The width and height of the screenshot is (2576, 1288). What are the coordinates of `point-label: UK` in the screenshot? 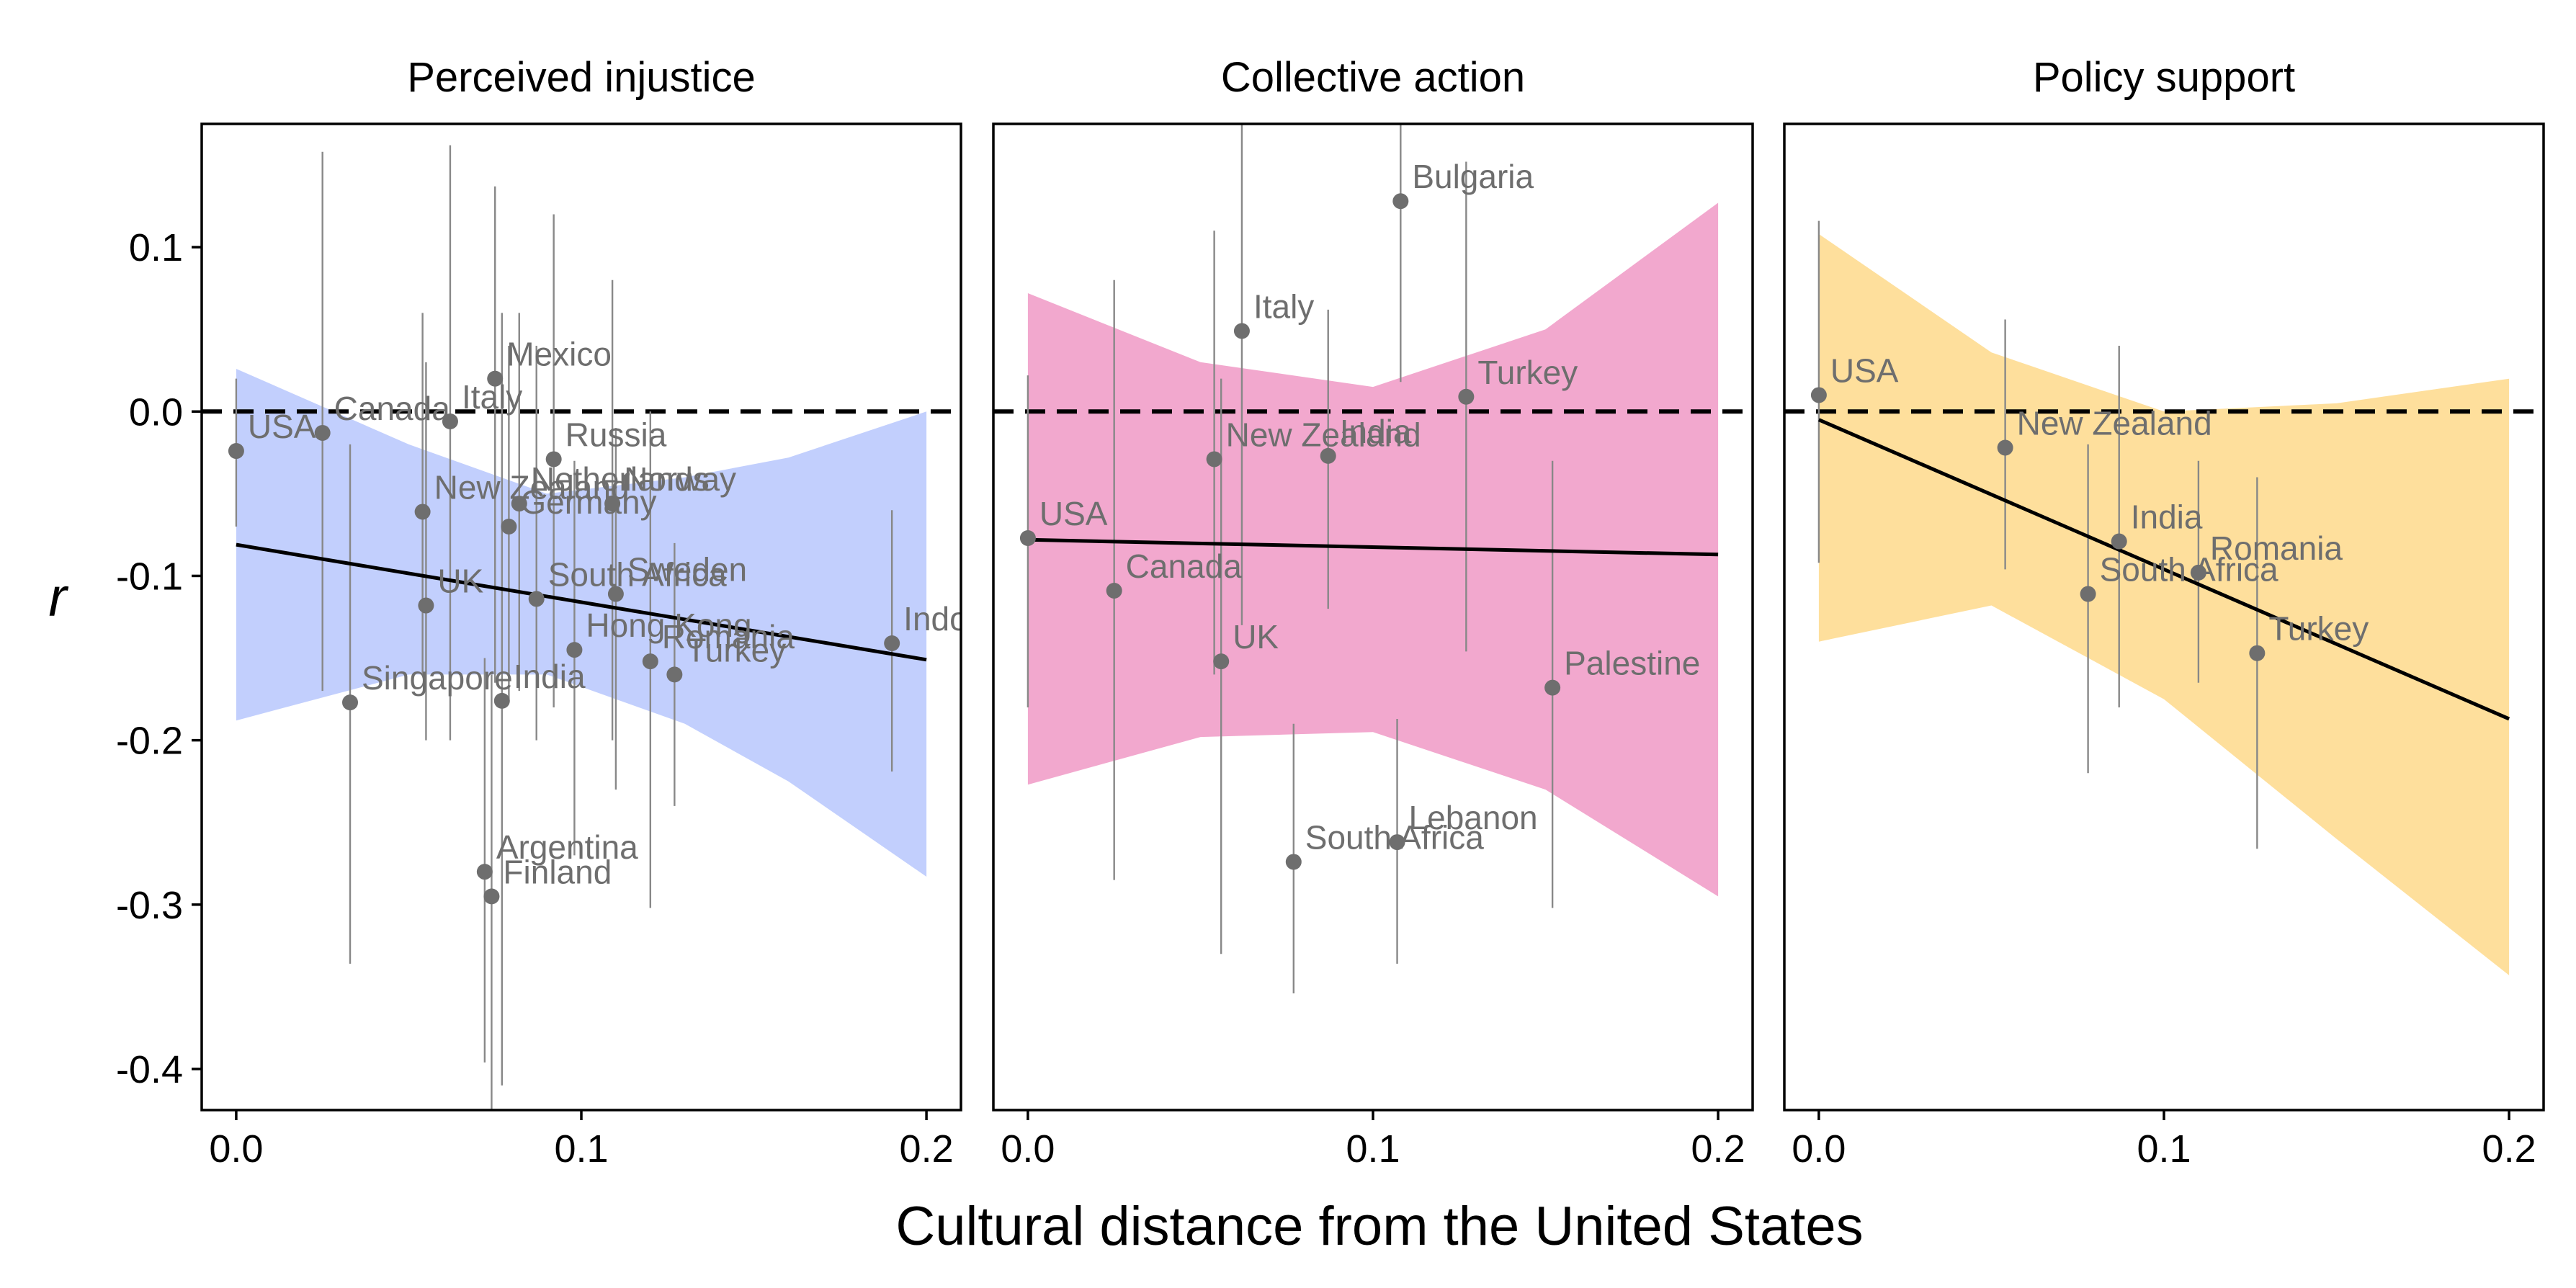 It's located at (1256, 637).